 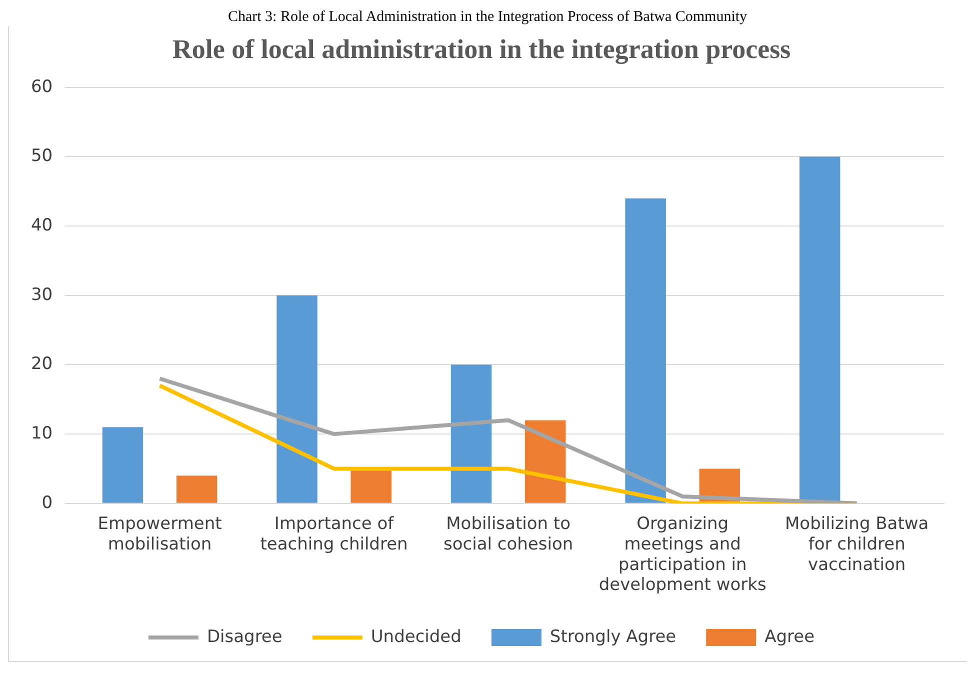 What do you see at coordinates (613, 636) in the screenshot?
I see `legend-label: Strongly Agree` at bounding box center [613, 636].